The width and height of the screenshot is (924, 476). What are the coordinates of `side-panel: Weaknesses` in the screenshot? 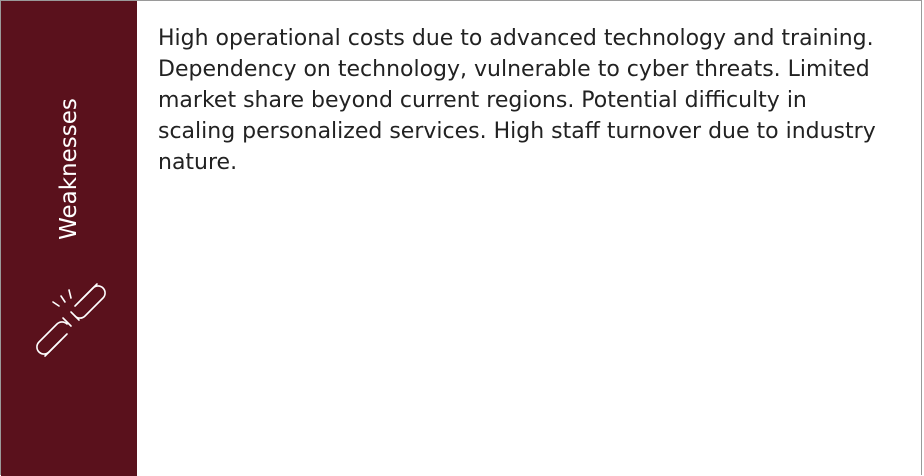 It's located at (69, 238).